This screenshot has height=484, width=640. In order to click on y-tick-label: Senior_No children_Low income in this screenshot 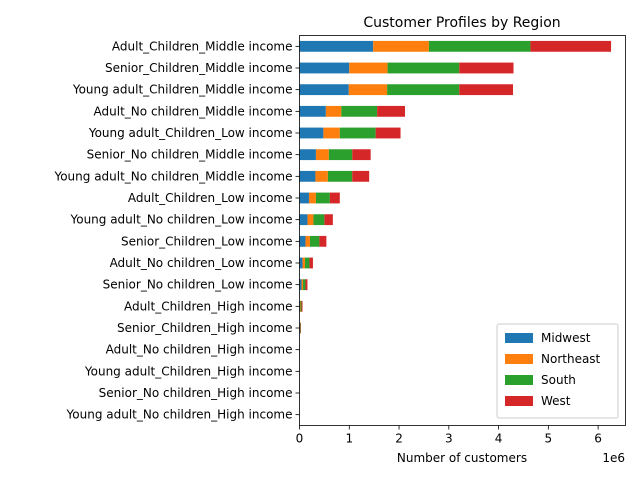, I will do `click(198, 285)`.